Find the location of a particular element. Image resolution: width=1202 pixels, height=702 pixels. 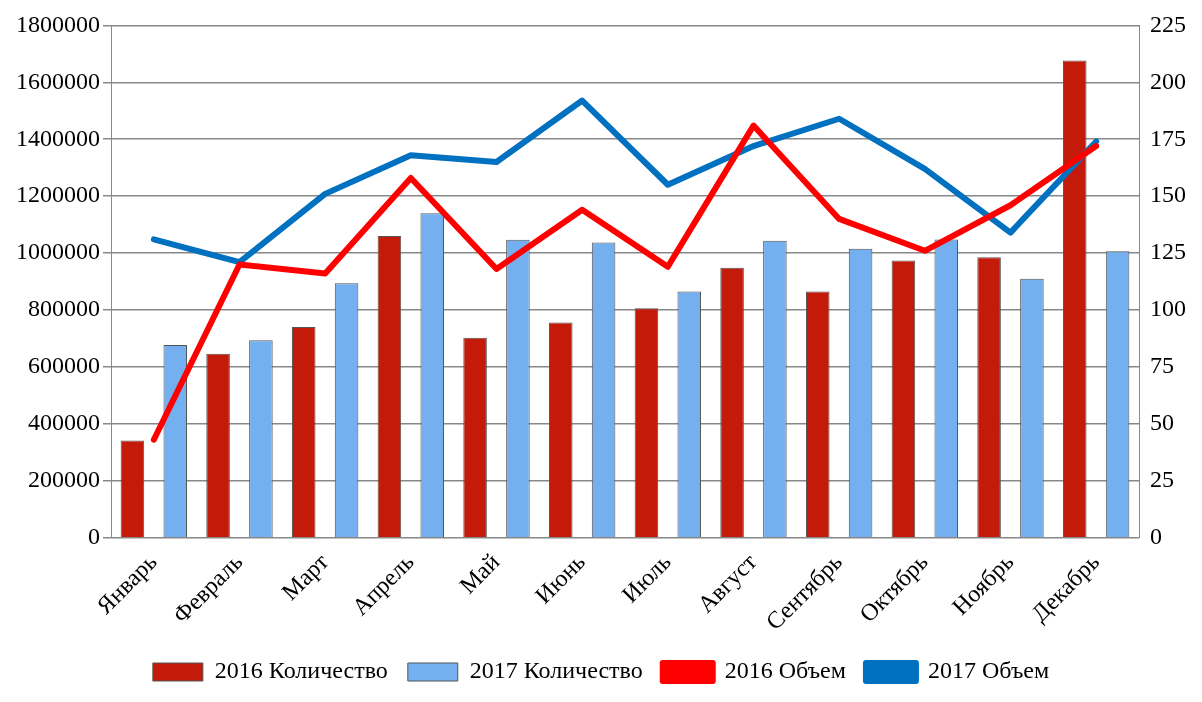

y2-tick-label: 150 is located at coordinates (1168, 194).